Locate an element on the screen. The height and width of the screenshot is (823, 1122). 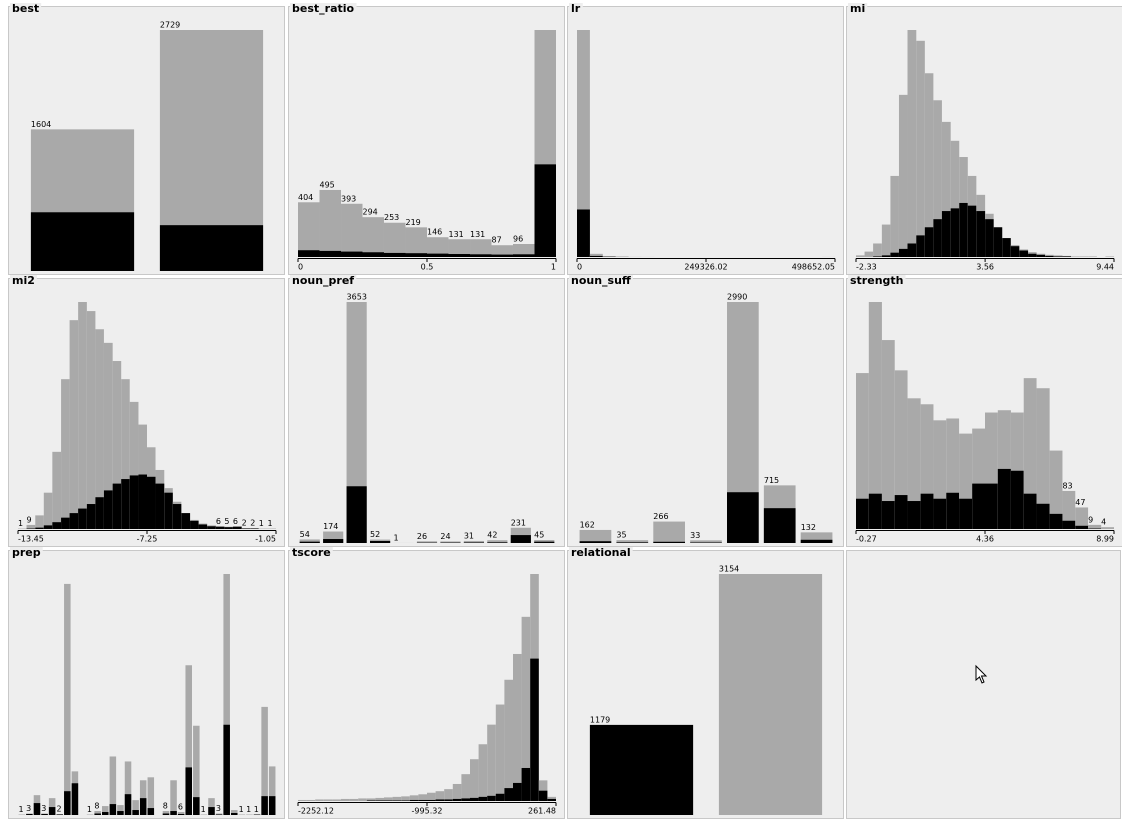
x-tick-label: -1.05 is located at coordinates (265, 539).